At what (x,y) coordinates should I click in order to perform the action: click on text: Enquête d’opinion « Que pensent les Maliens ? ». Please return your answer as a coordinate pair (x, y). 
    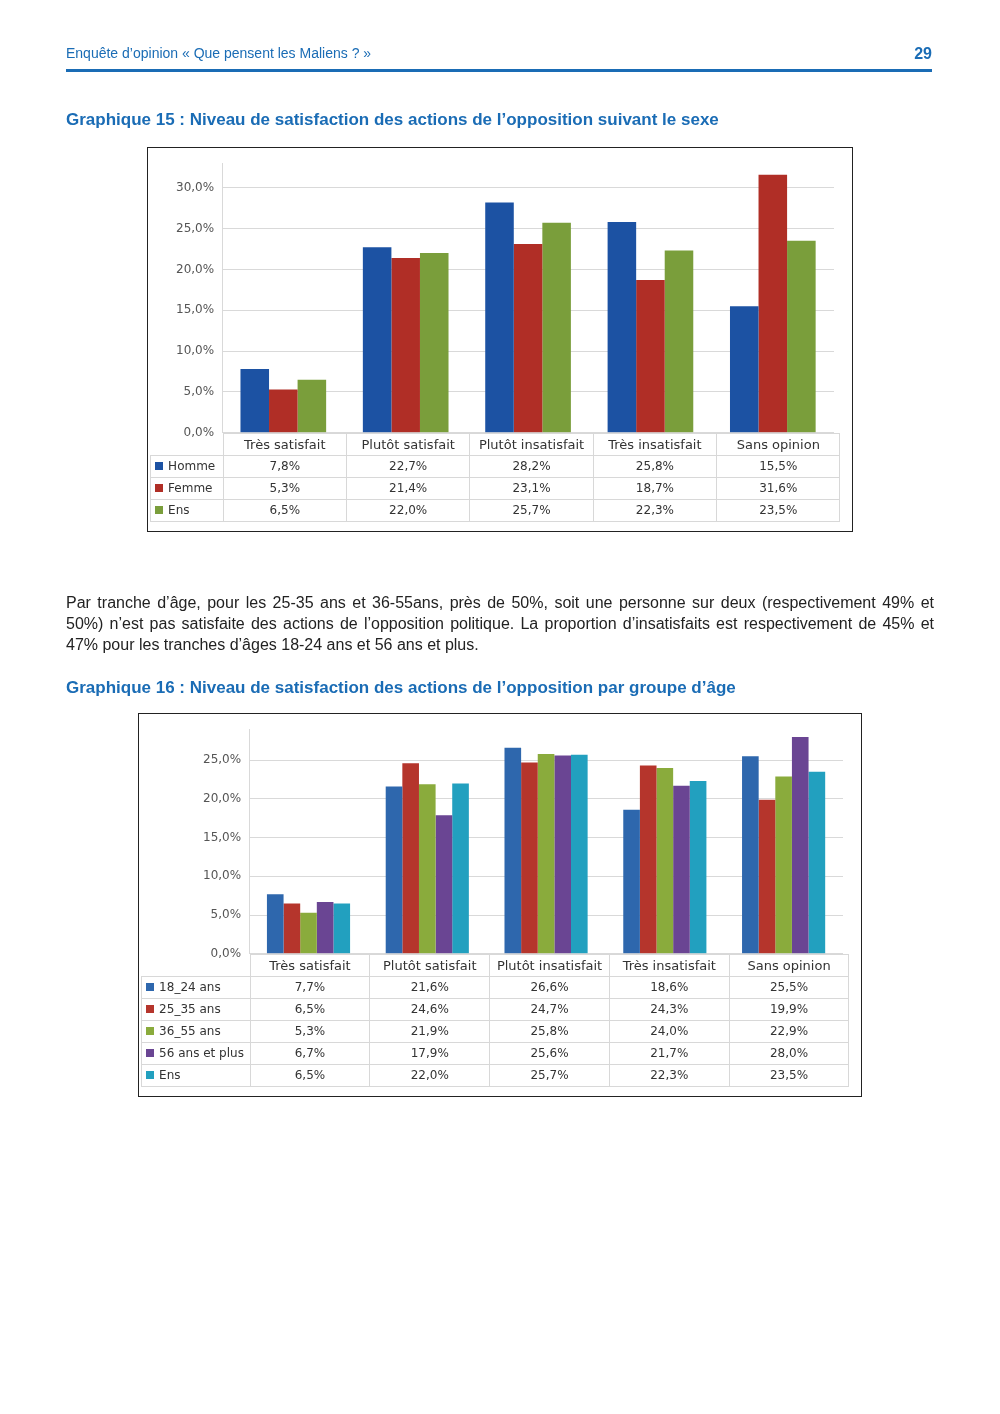
    Looking at the image, I should click on (219, 53).